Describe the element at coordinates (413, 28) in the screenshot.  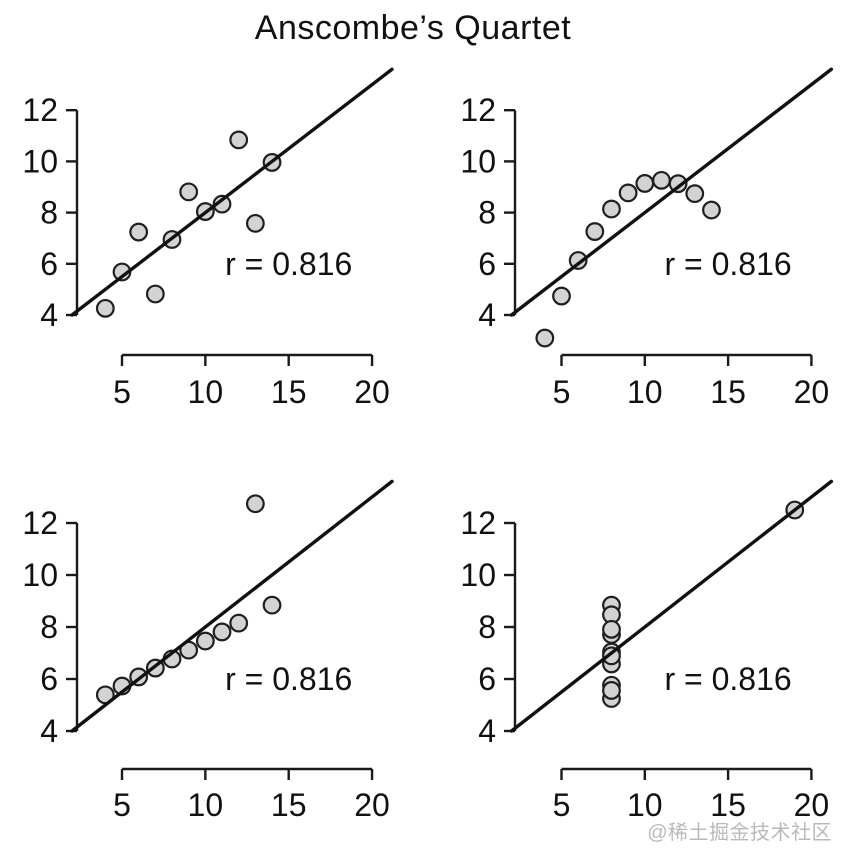
I see `figure-title: Anscombe’s Quartet` at that location.